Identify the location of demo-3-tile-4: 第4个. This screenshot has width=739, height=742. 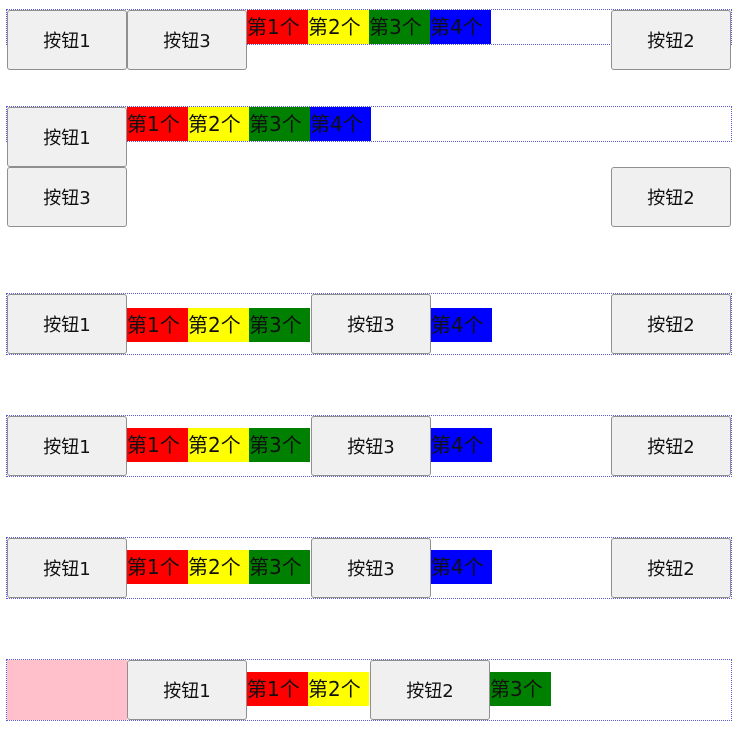
(461, 325).